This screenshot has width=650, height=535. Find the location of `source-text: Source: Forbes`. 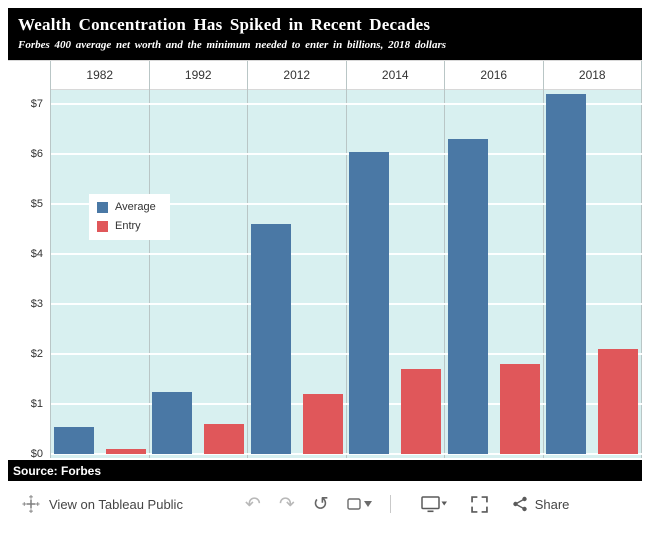

source-text: Source: Forbes is located at coordinates (57, 470).